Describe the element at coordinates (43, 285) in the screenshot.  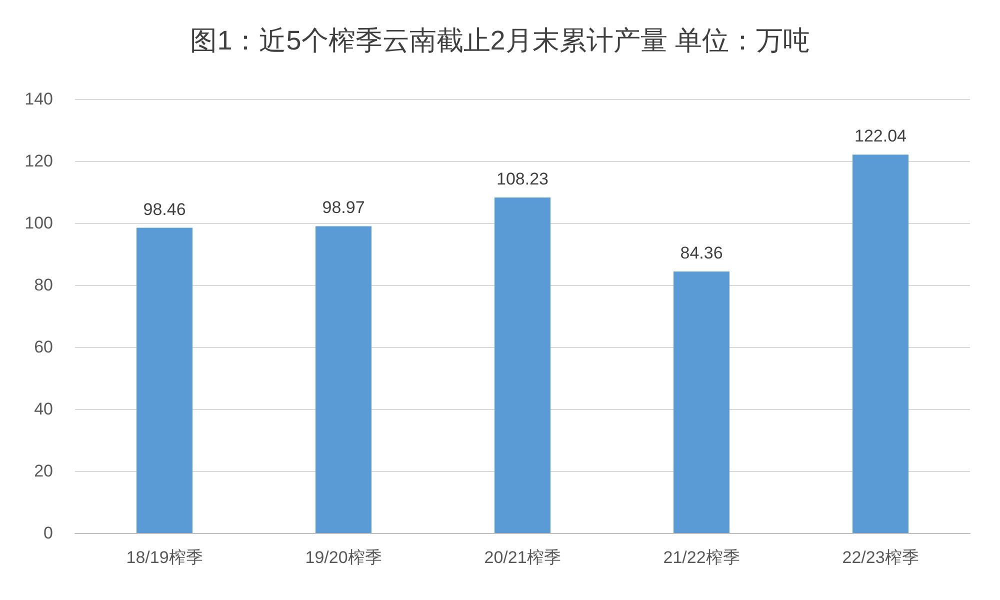
I see `y-tick-label: 80` at that location.